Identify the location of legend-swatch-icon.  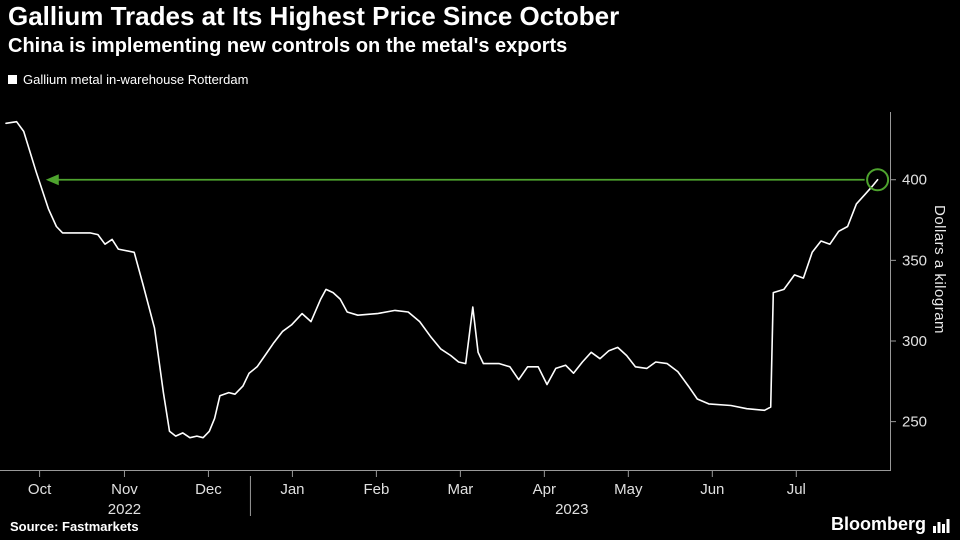
(12, 79).